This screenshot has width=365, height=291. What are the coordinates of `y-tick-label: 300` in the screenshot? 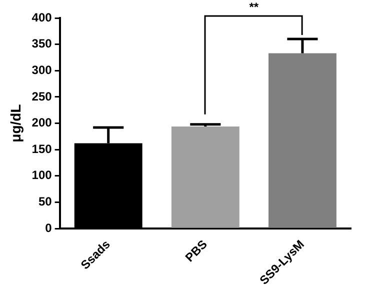 It's located at (42, 69).